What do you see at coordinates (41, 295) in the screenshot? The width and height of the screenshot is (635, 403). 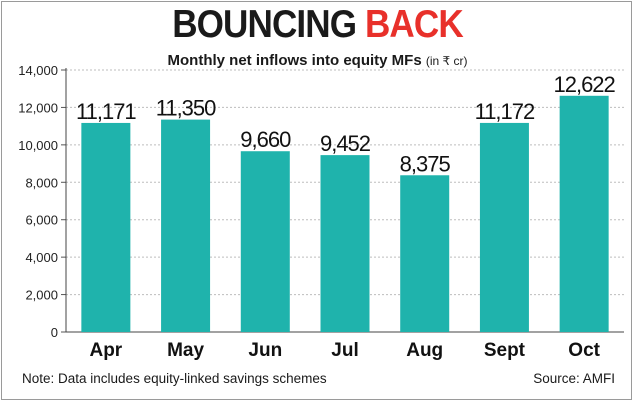 I see `y-tick-label: 2,000` at bounding box center [41, 295].